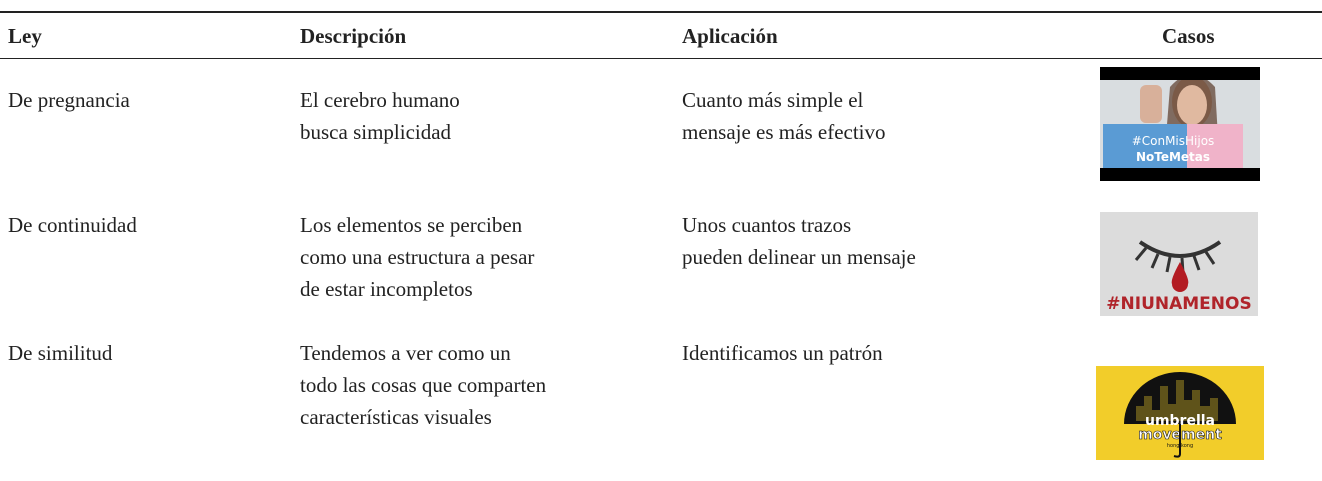 Image resolution: width=1322 pixels, height=481 pixels. Describe the element at coordinates (773, 100) in the screenshot. I see `aplicacion-line: Cuanto más simple el` at that location.